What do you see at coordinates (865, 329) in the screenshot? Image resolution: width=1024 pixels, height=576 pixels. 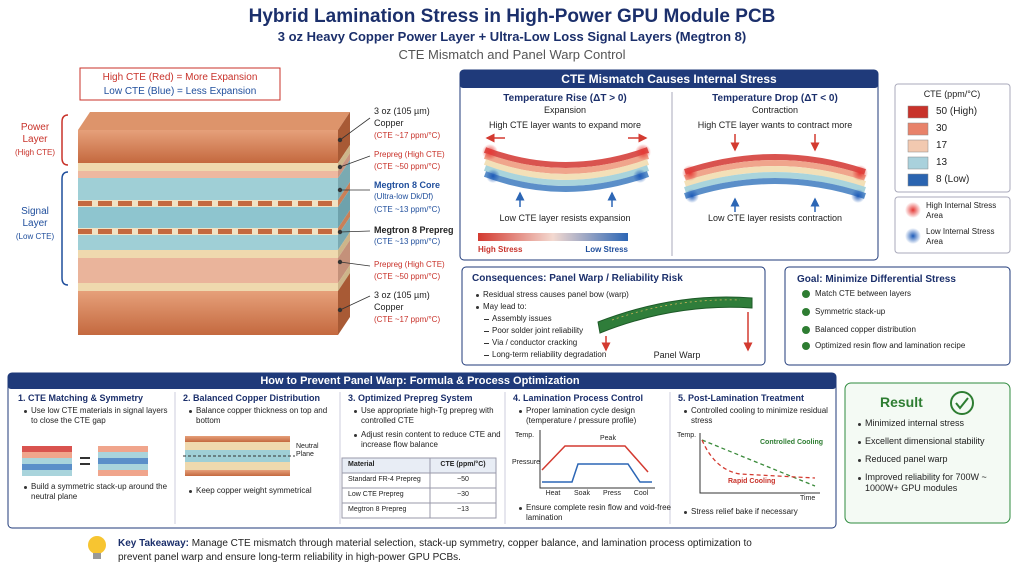 I see `goal-items: Balanced copper distribution` at bounding box center [865, 329].